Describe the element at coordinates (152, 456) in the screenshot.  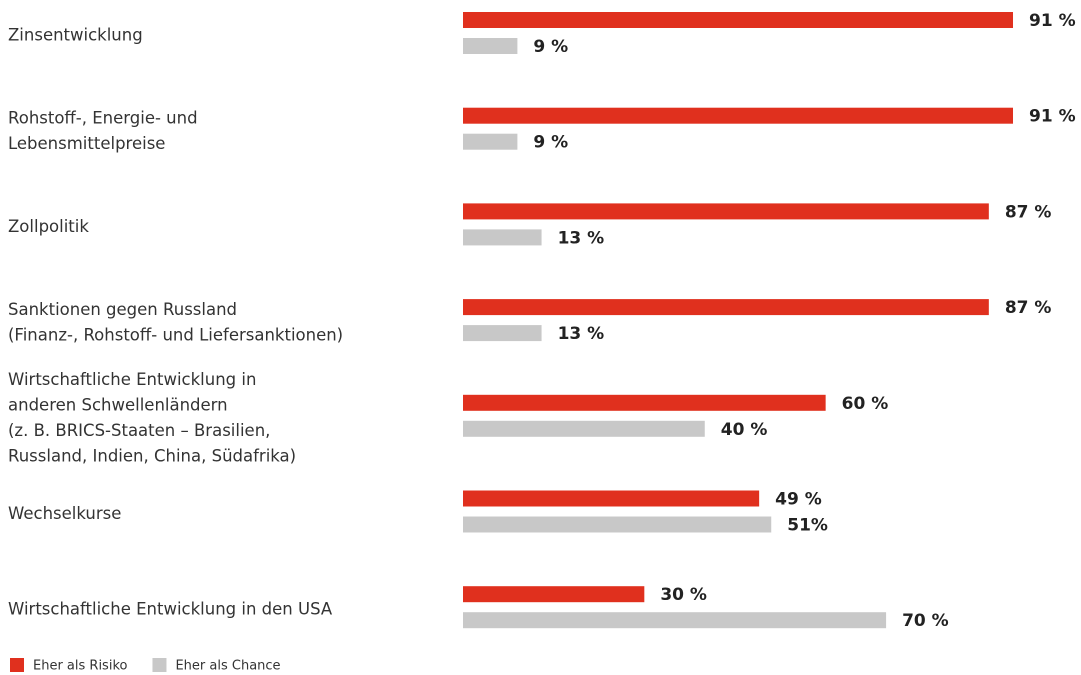
I see `category-label: Russland, Indien, China, Südafrika)` at that location.